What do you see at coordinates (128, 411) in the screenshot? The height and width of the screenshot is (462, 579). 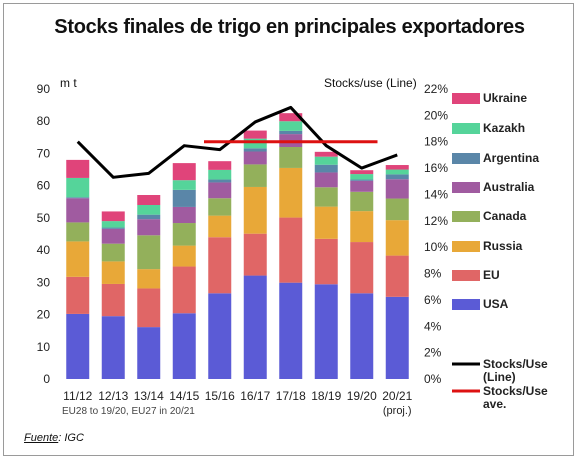 I see `axis-footnote: EU28 to 19/20, EU27 in 20/21` at bounding box center [128, 411].